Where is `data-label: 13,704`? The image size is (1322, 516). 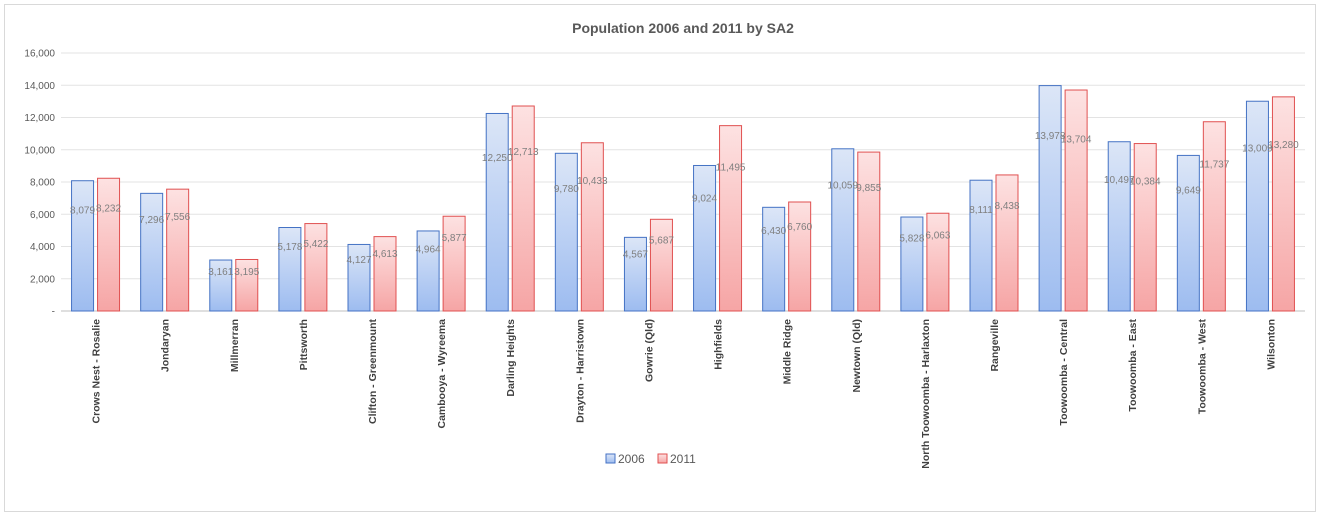
data-label: 13,704 is located at coordinates (1076, 140).